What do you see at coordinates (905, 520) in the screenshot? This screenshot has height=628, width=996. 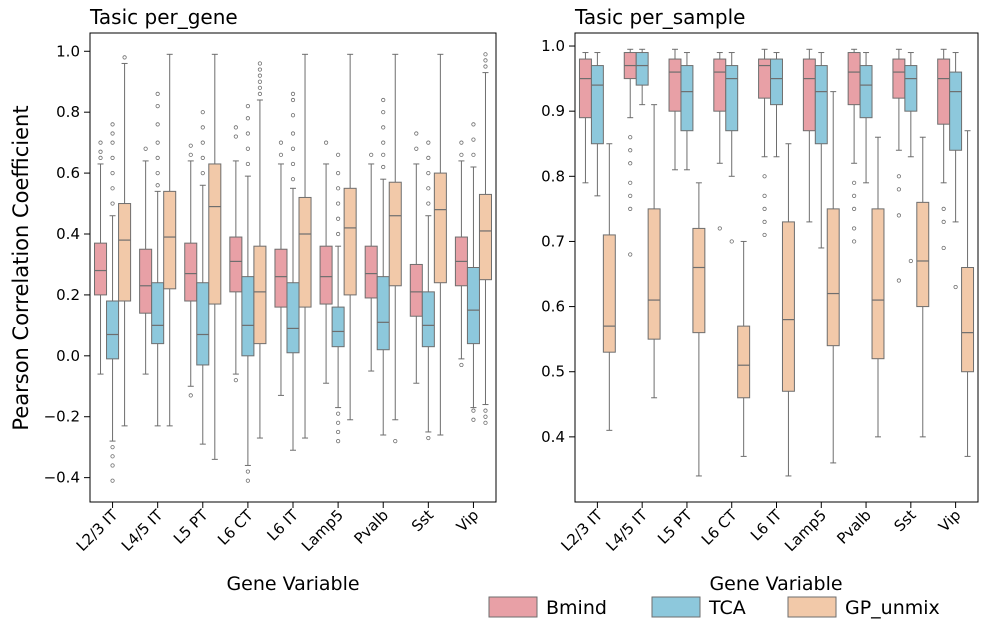 I see `x-tick-label: Sst` at bounding box center [905, 520].